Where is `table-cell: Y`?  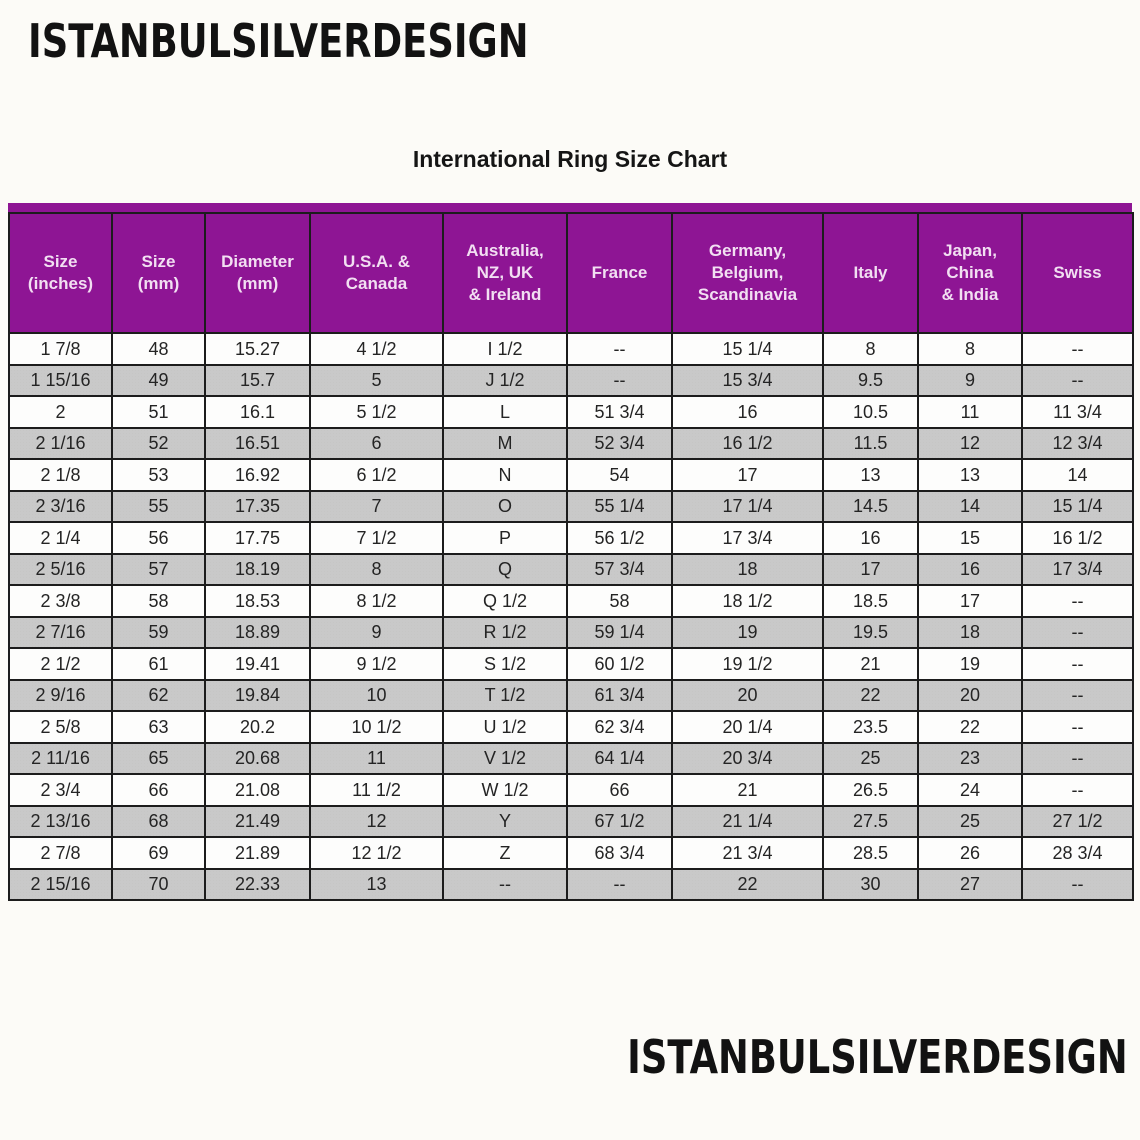 table-cell: Y is located at coordinates (505, 821).